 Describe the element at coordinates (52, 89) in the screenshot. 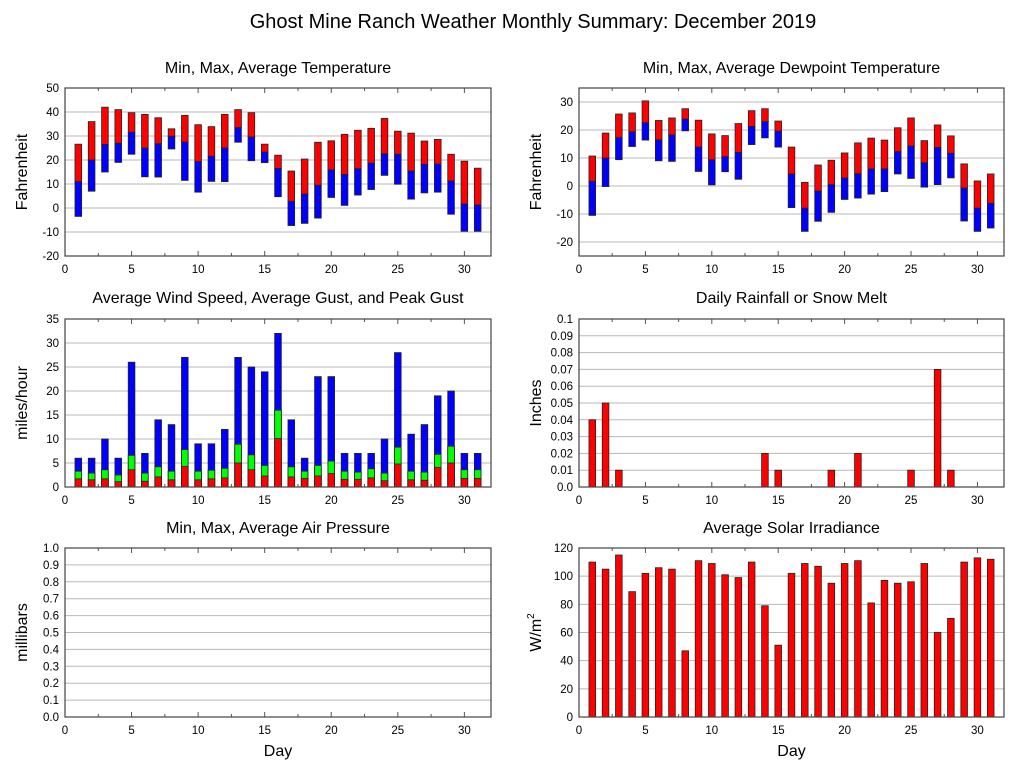

I see `y-tick-label: 50` at that location.